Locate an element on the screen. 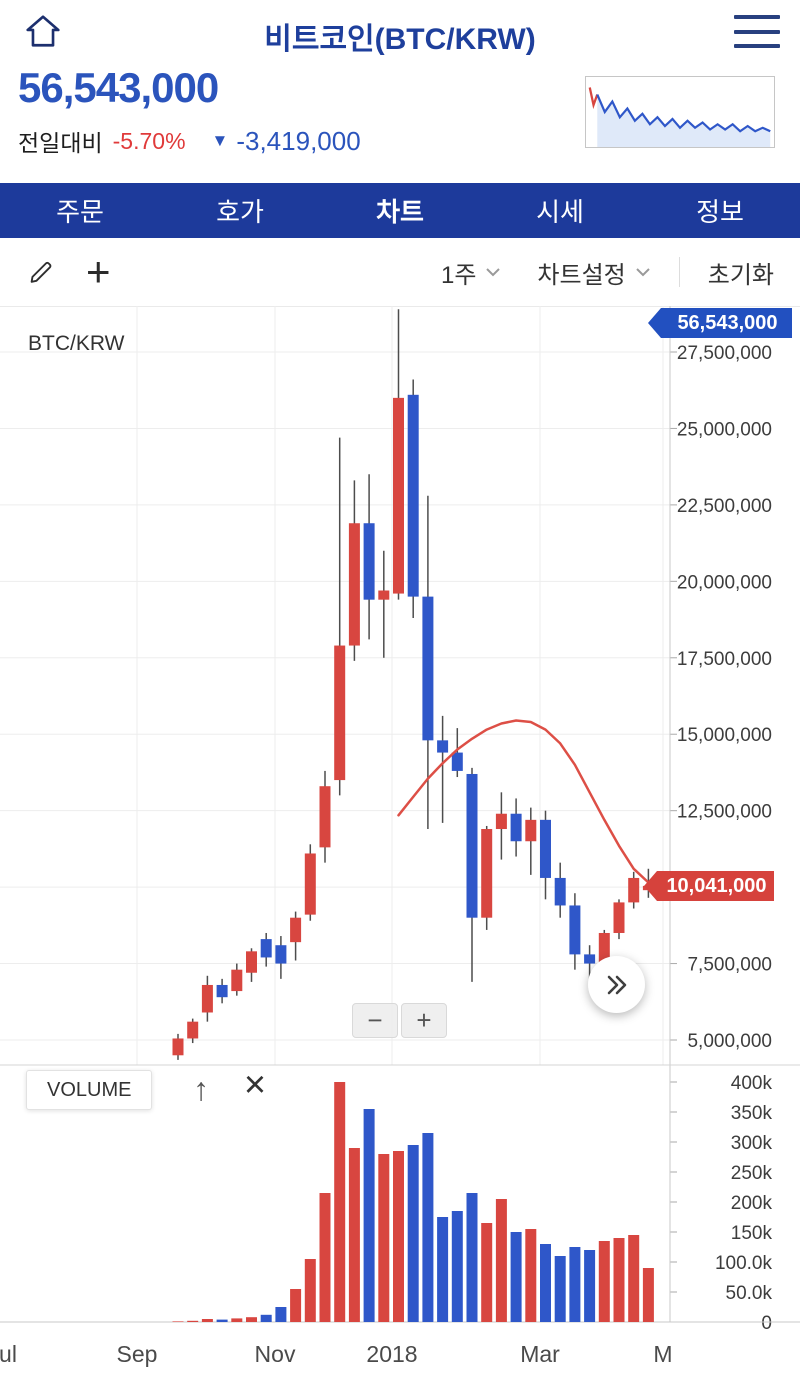 The height and width of the screenshot is (1379, 800). volume-axis-label: 350k is located at coordinates (752, 1113).